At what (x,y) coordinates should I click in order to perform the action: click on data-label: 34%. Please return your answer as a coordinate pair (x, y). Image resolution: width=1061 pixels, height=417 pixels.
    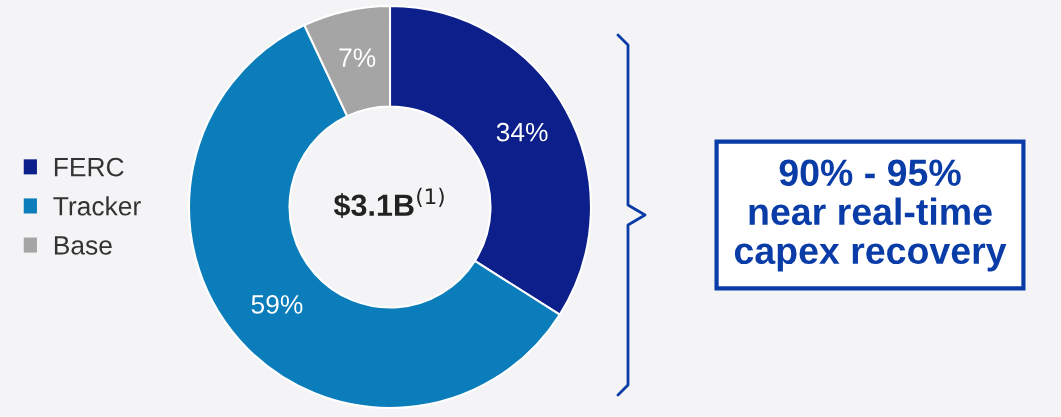
    Looking at the image, I should click on (522, 132).